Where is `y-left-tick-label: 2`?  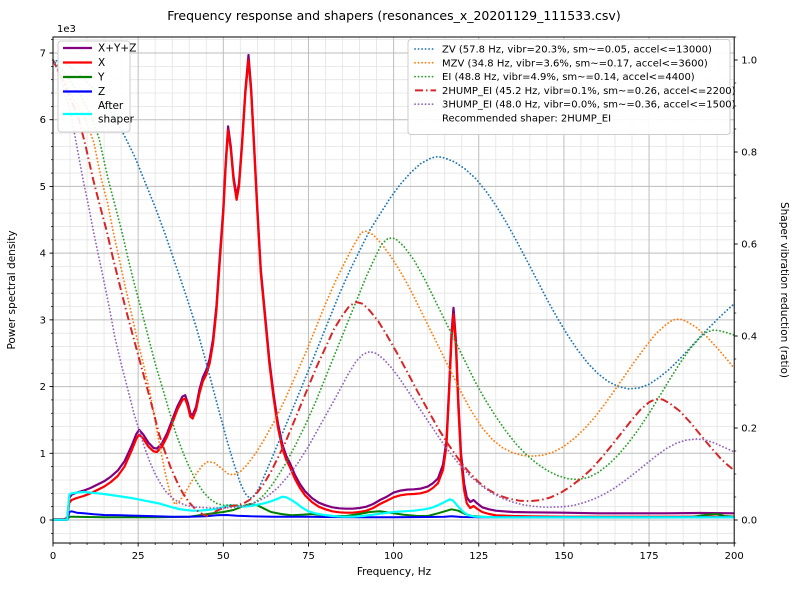
y-left-tick-label: 2 is located at coordinates (43, 387).